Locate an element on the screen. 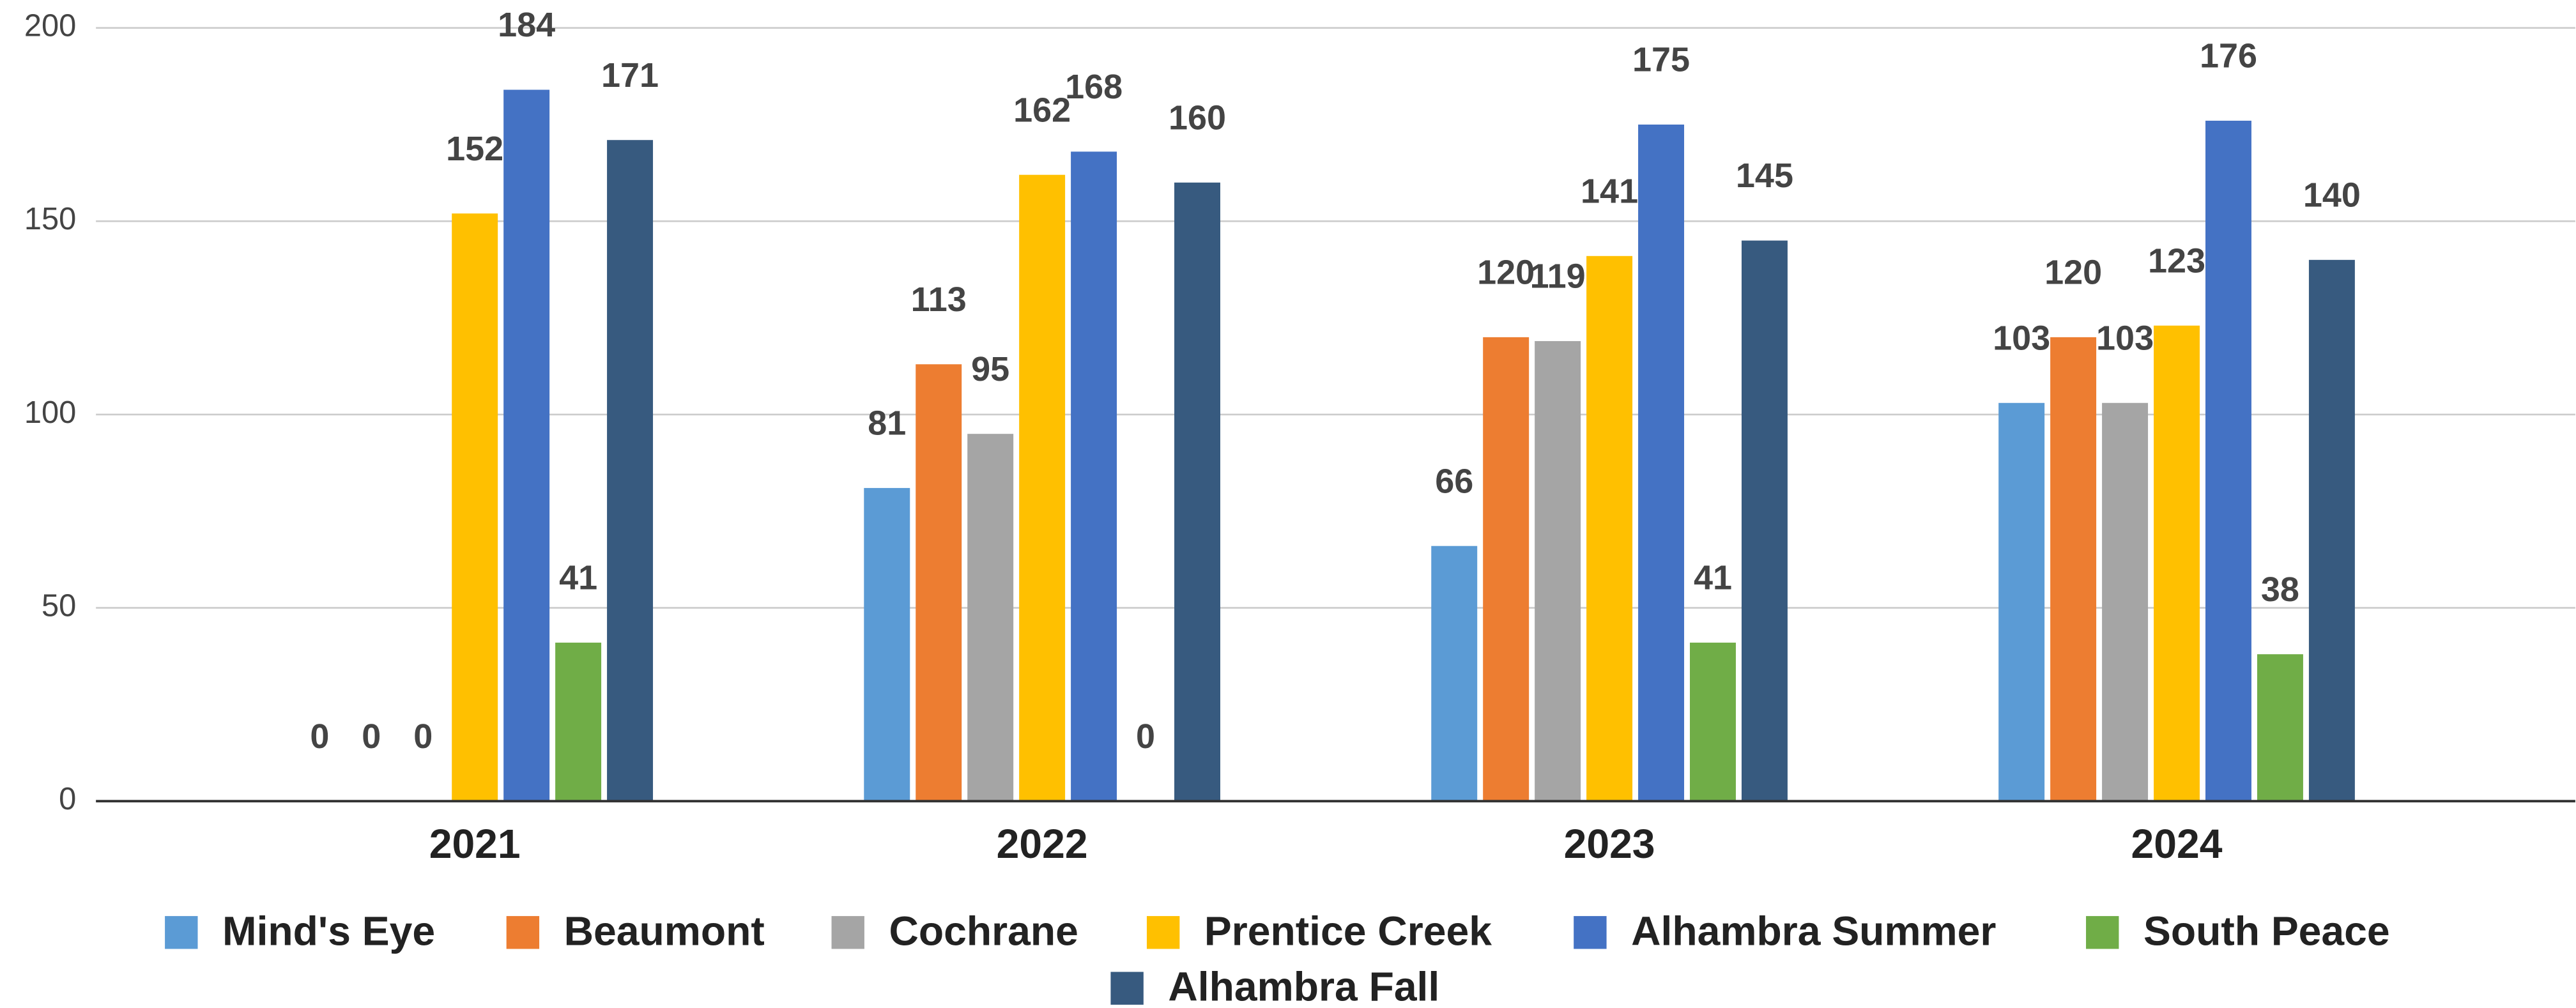 This screenshot has width=2576, height=1008. legend-label: Alhambra Fall is located at coordinates (1303, 986).